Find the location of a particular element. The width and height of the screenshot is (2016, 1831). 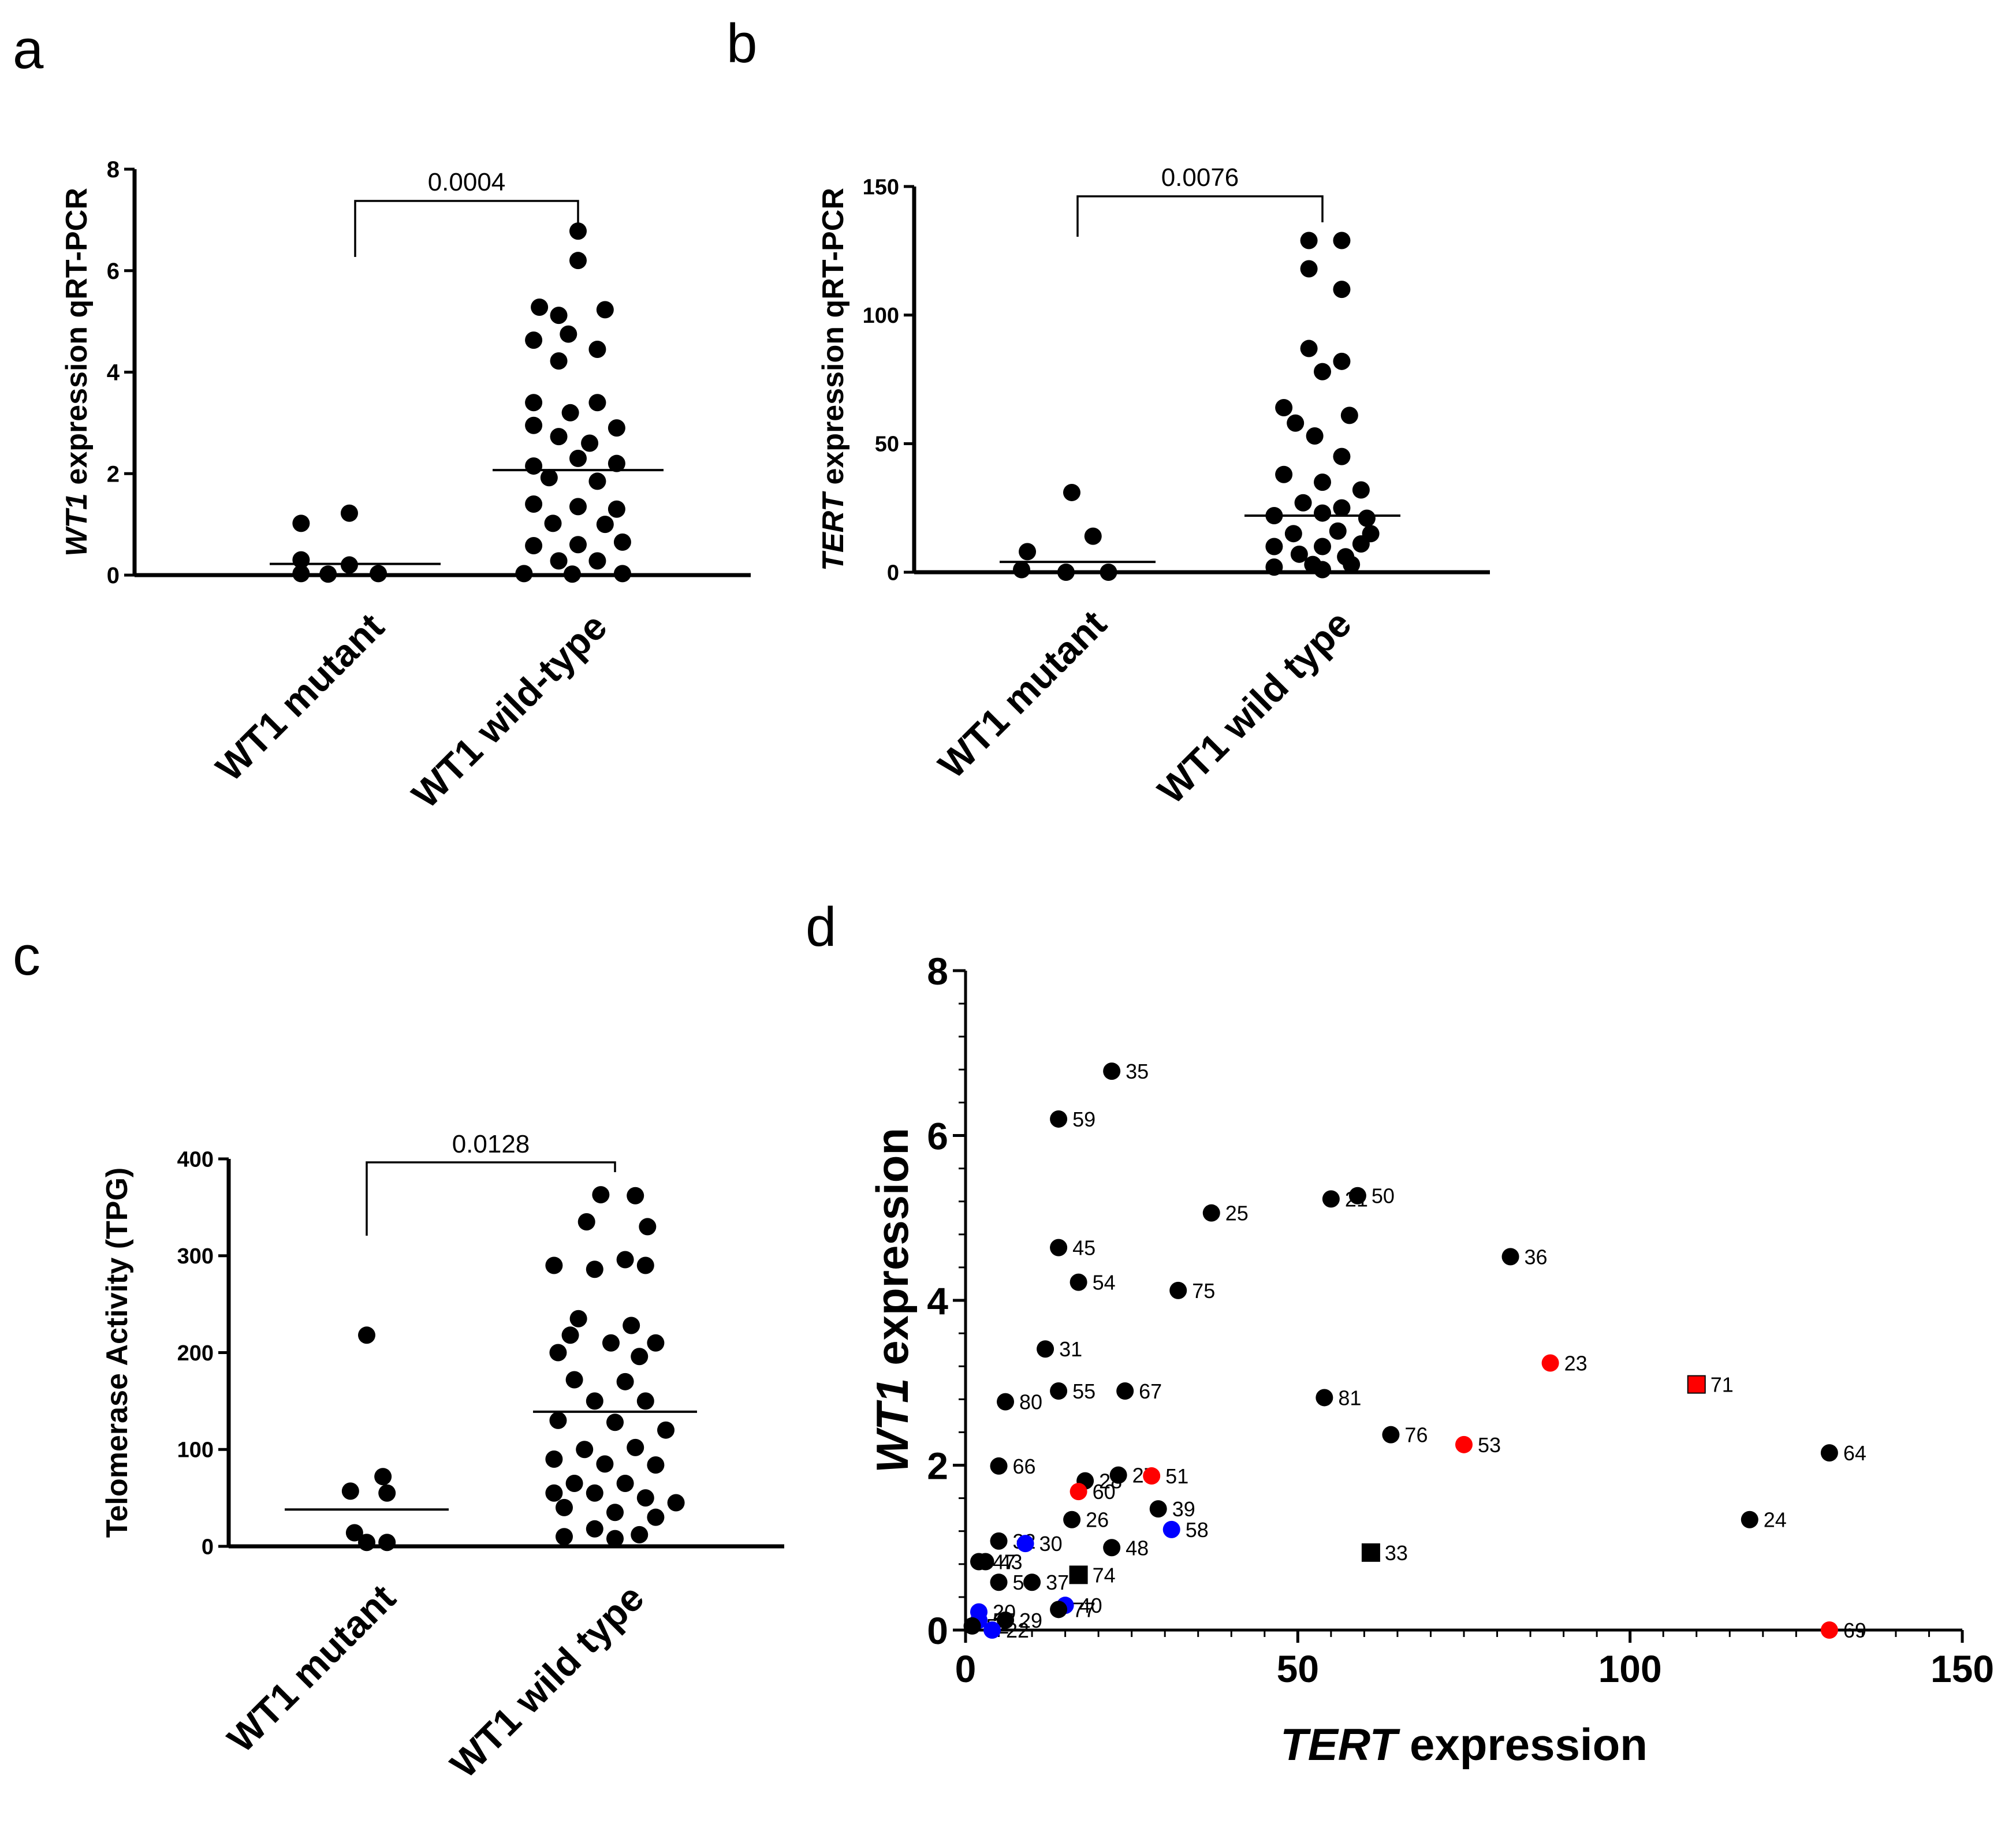

d-point-label-23: 23 is located at coordinates (1576, 1363).